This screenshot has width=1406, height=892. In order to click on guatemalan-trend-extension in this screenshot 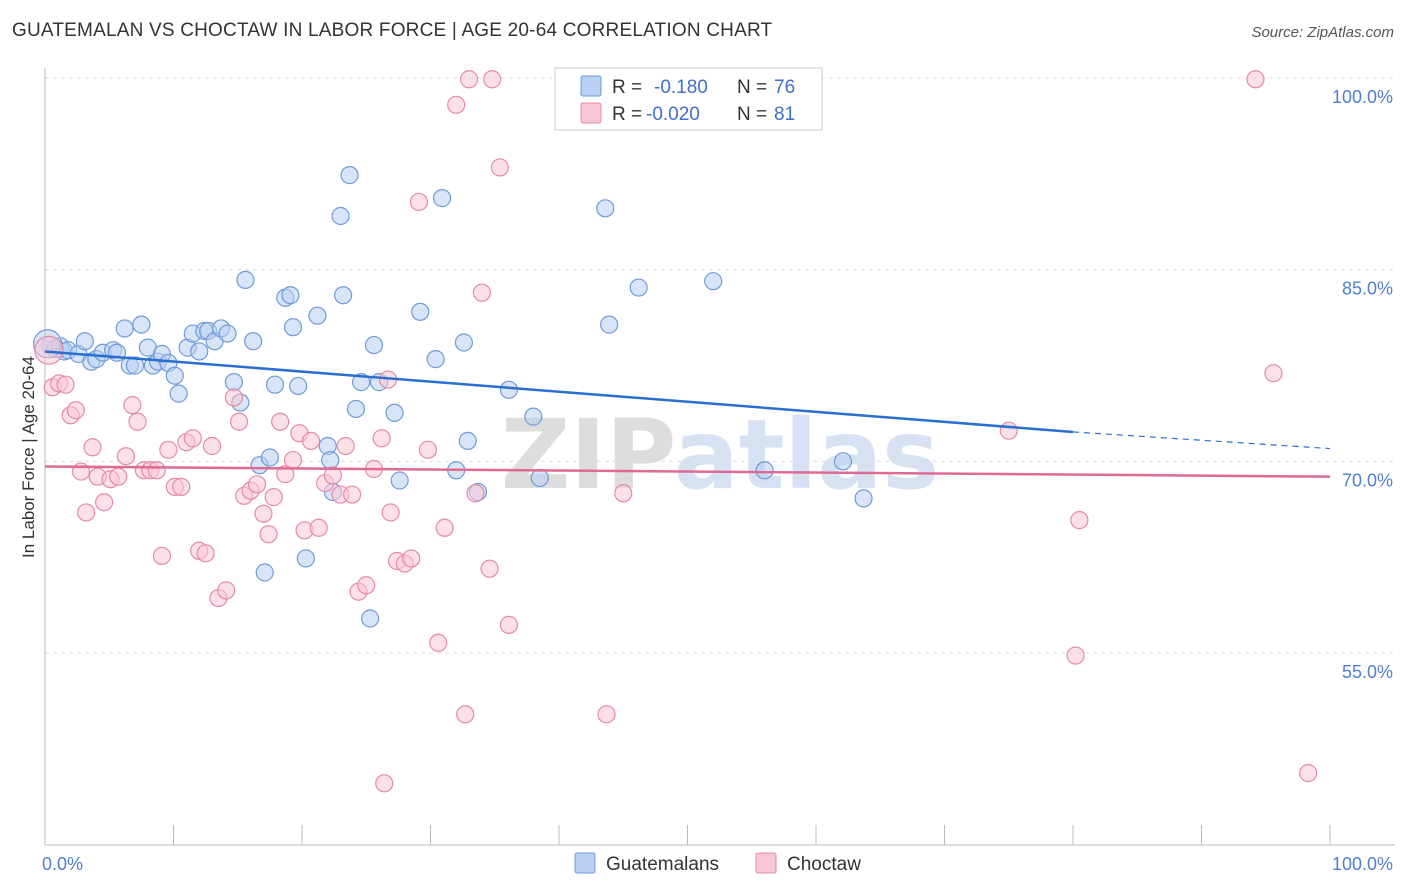, I will do `click(1201, 440)`.